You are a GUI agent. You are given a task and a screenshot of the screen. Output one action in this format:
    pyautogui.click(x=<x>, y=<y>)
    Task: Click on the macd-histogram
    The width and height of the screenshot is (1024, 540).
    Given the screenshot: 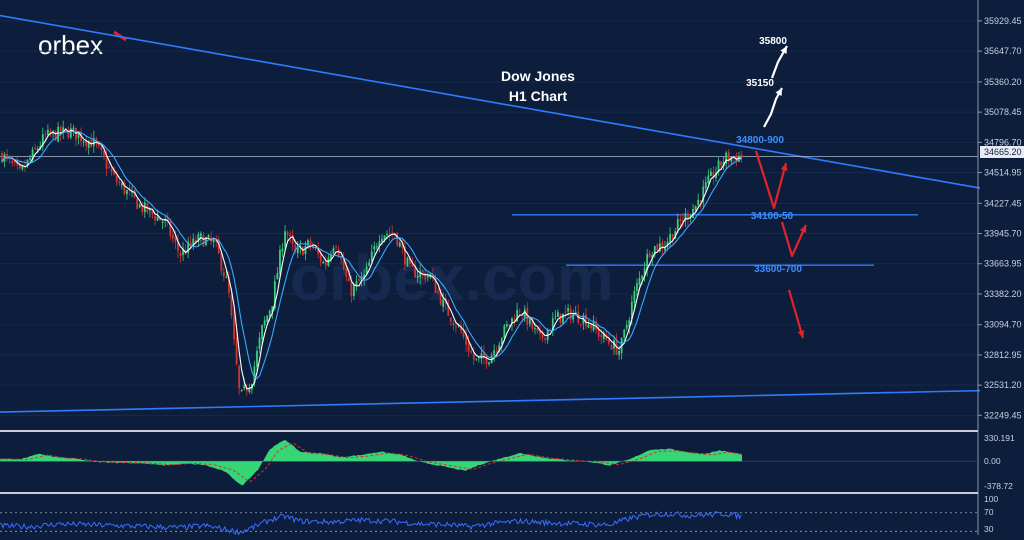 What is the action you would take?
    pyautogui.click(x=371, y=463)
    